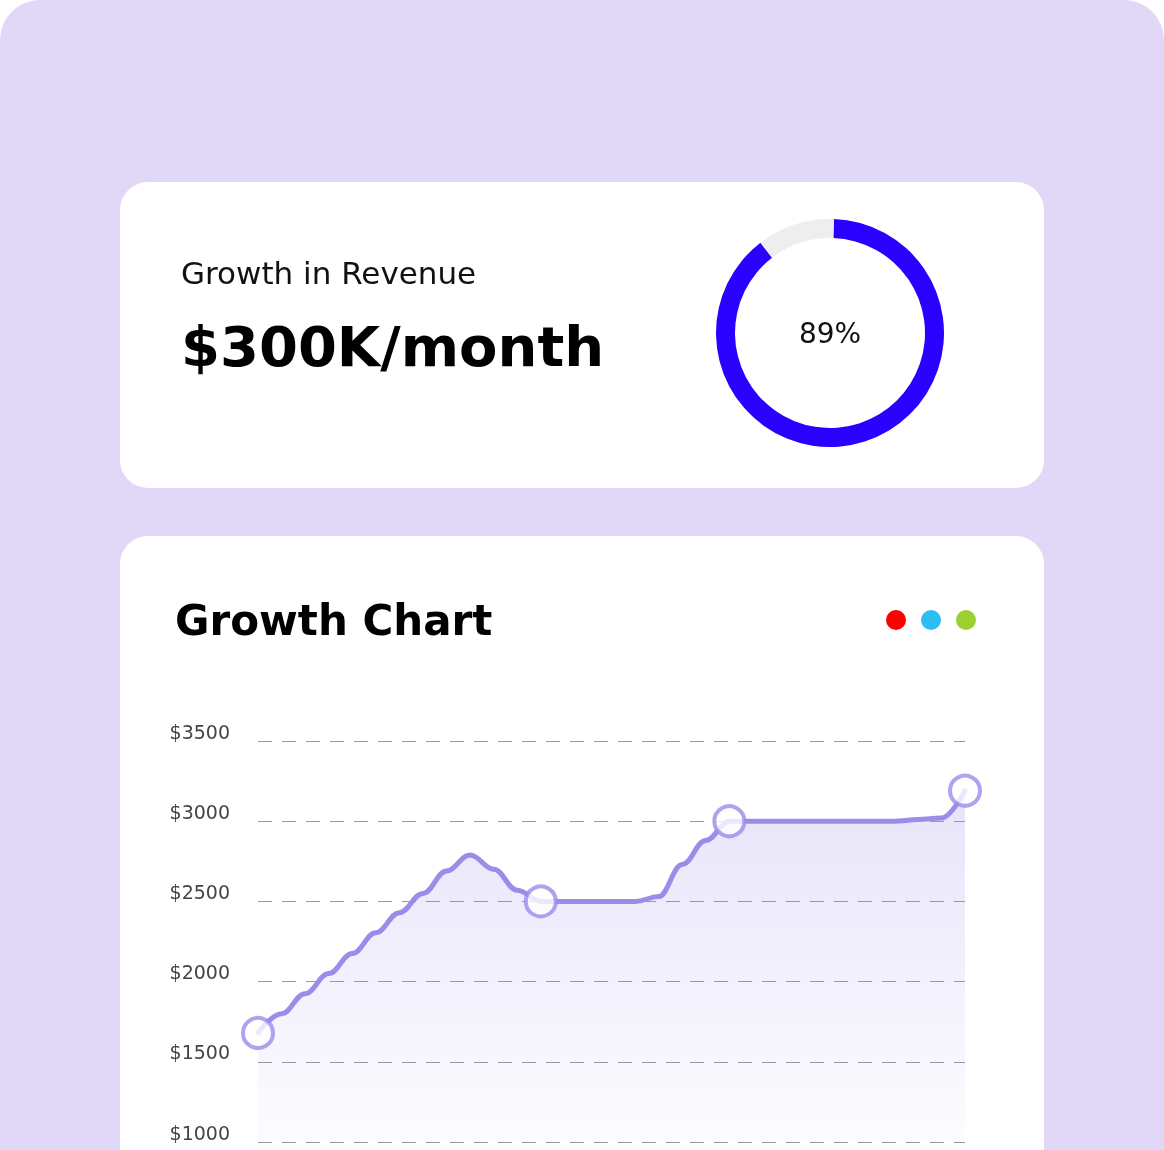  Describe the element at coordinates (199, 731) in the screenshot. I see `y-tick-label: $3500` at that location.